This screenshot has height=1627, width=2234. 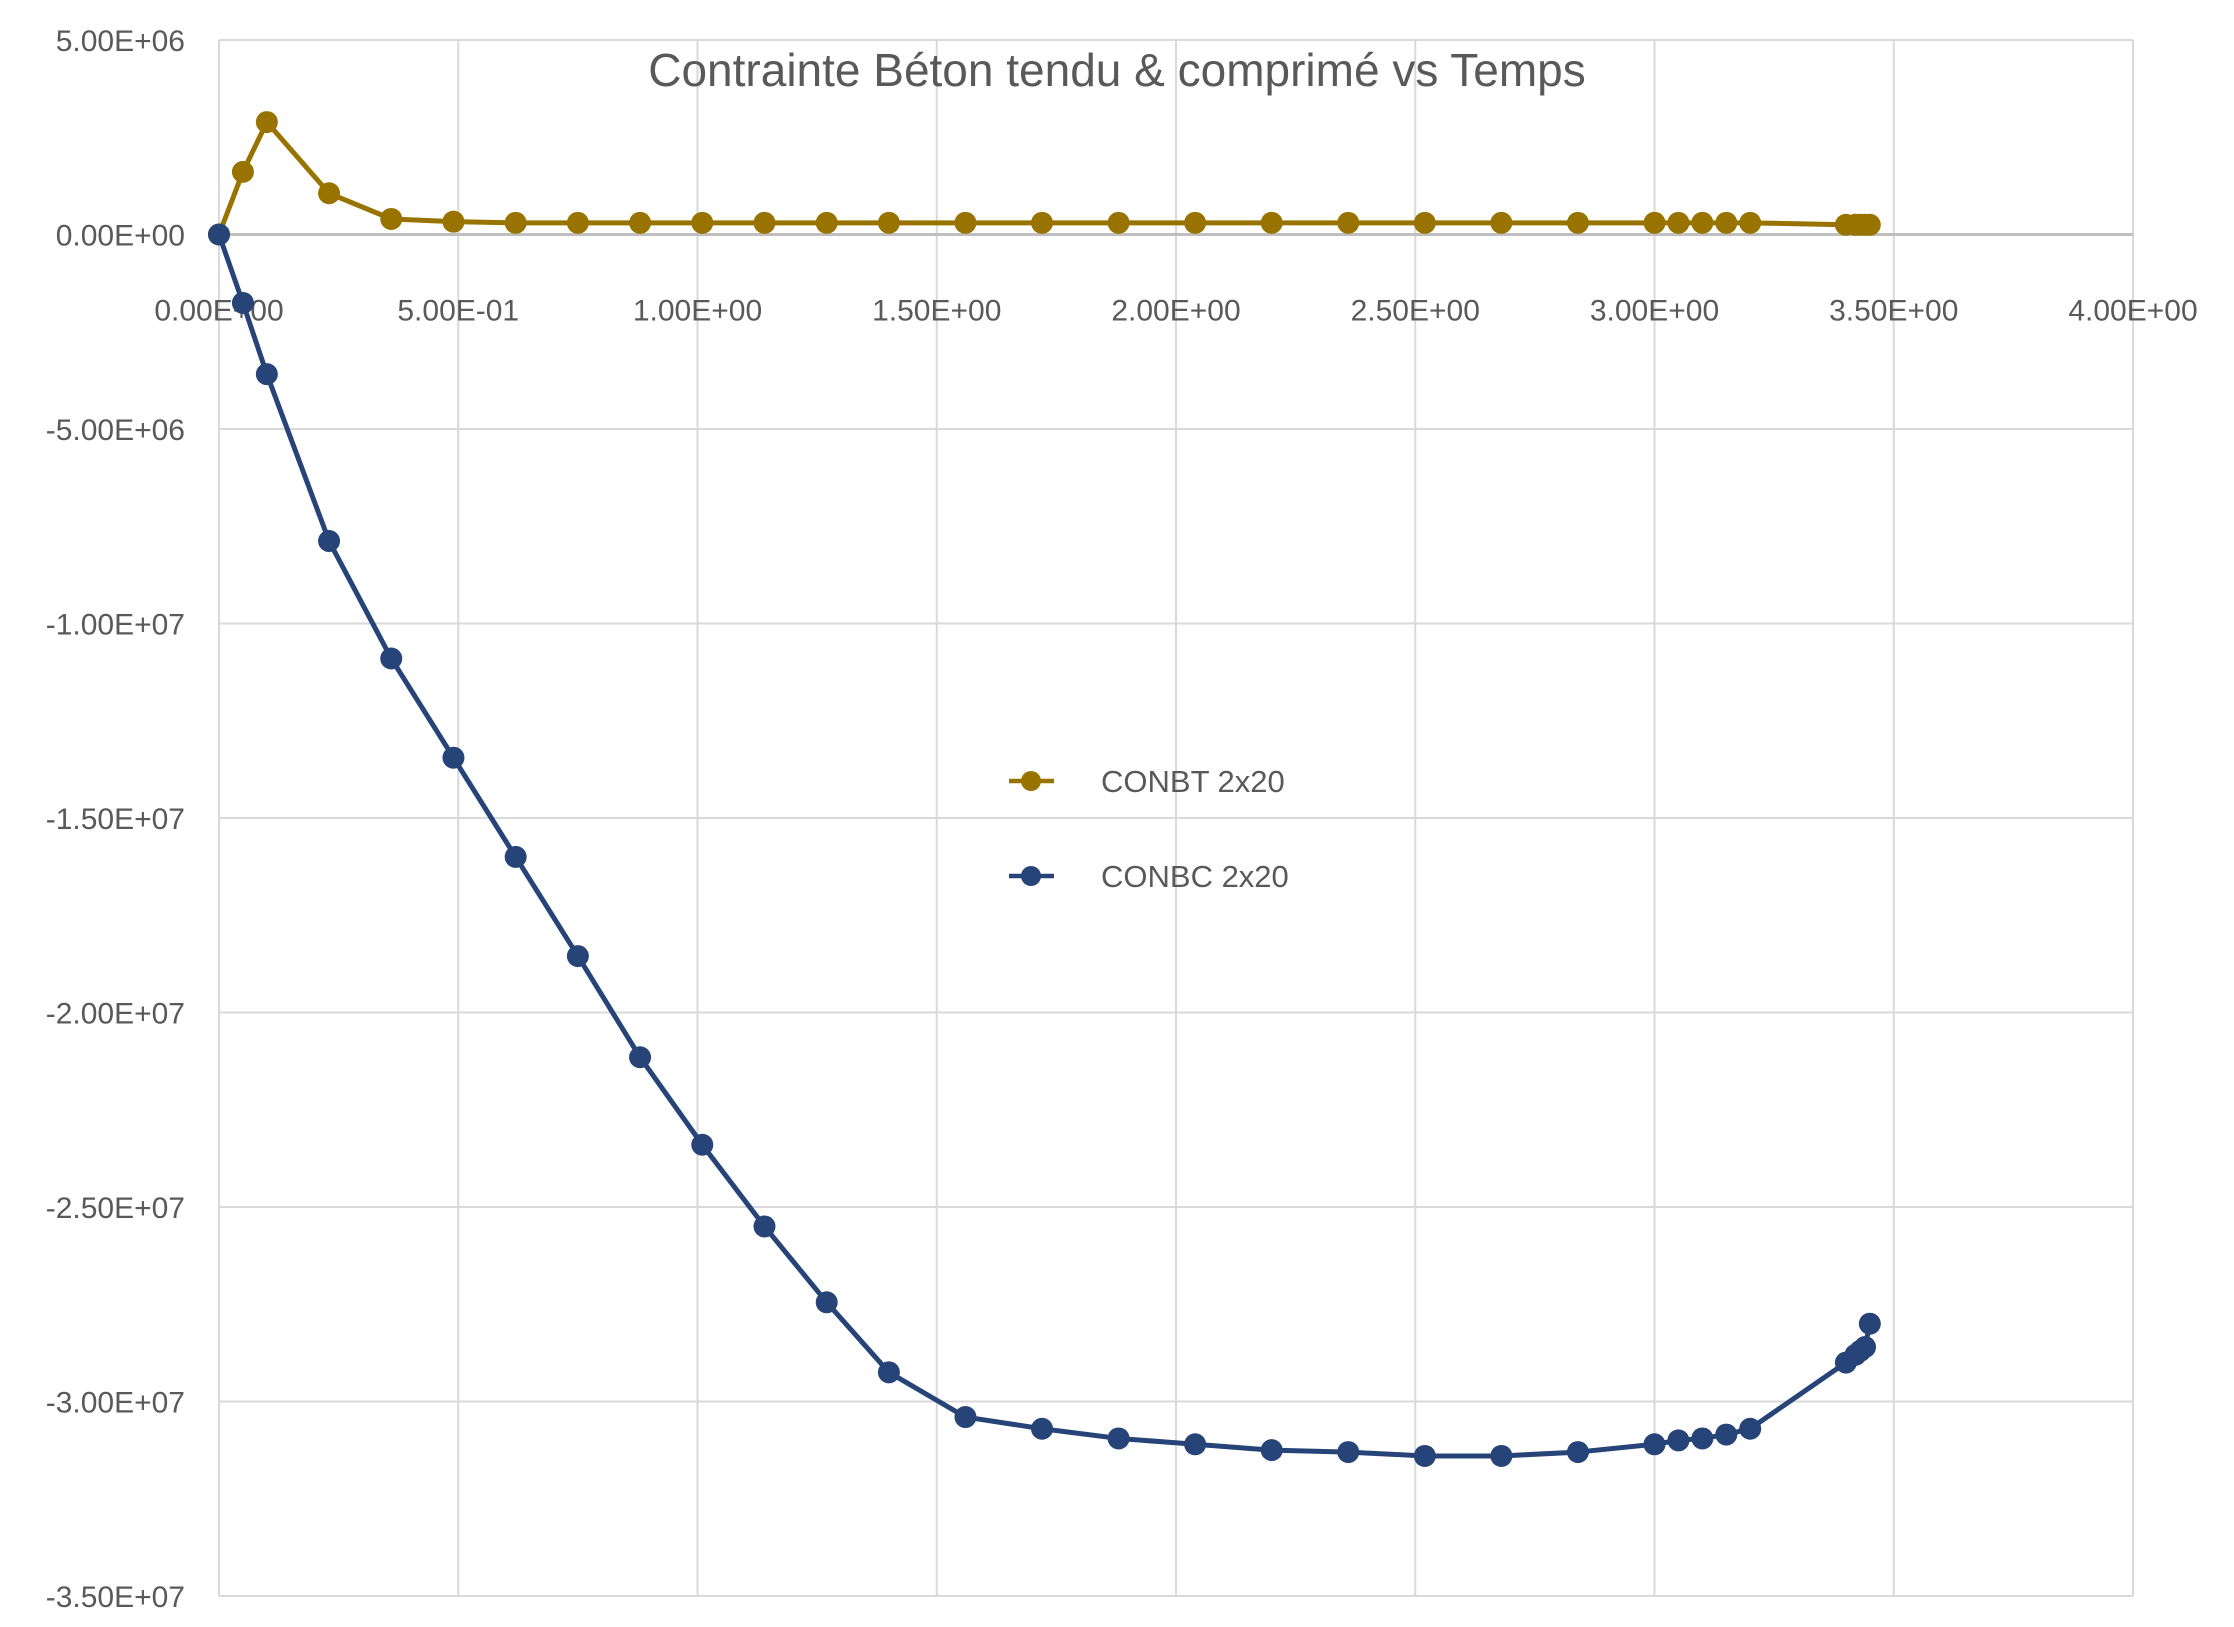 What do you see at coordinates (1195, 876) in the screenshot?
I see `legend-label-conbc: CONBC 2x20` at bounding box center [1195, 876].